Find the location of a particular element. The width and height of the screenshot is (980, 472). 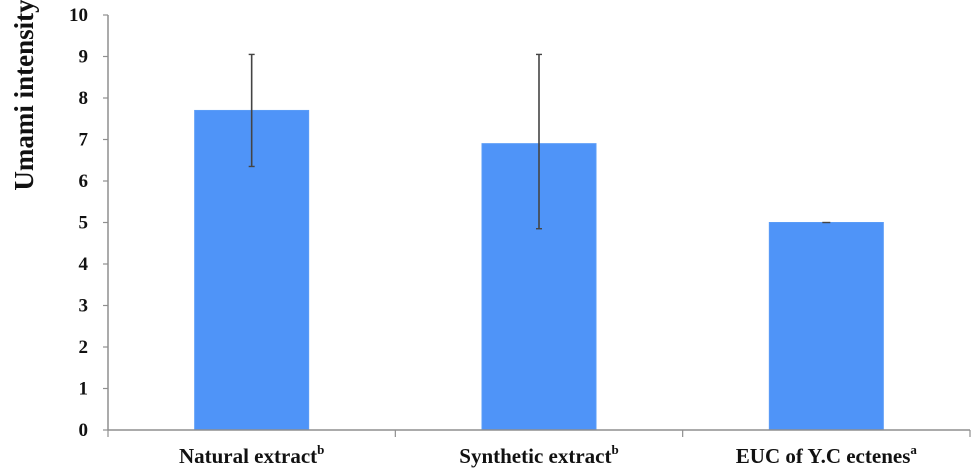

y-tick-label: 5 is located at coordinates (84, 223).